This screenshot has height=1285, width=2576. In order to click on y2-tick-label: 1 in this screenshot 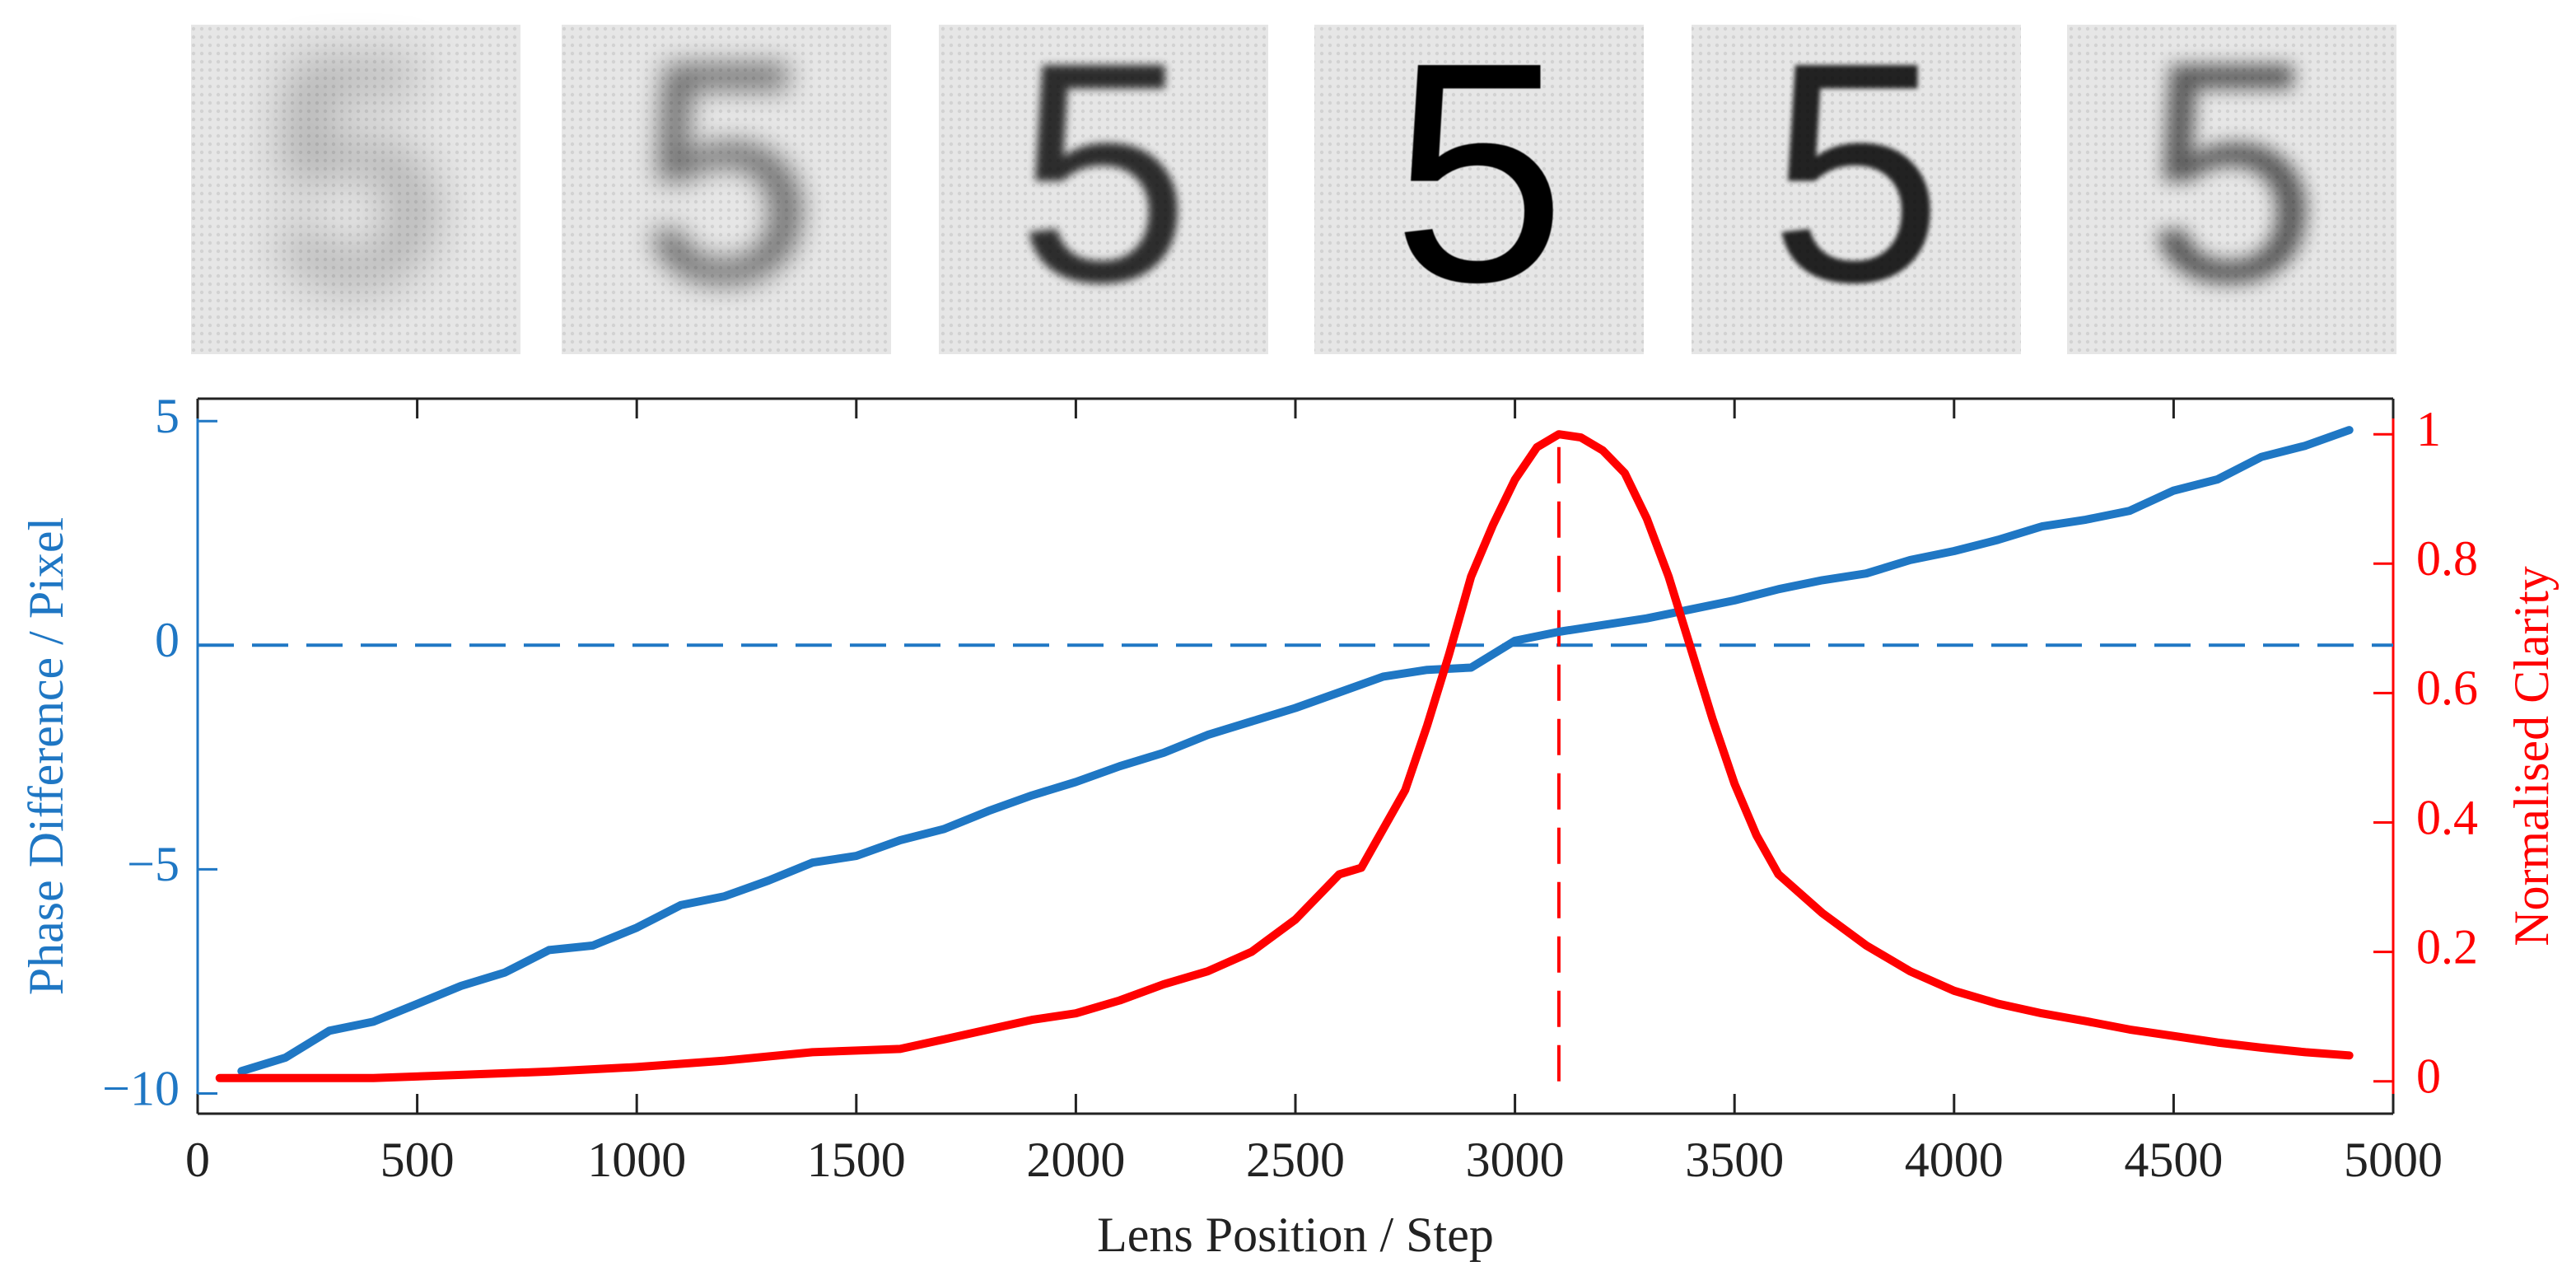, I will do `click(2428, 429)`.